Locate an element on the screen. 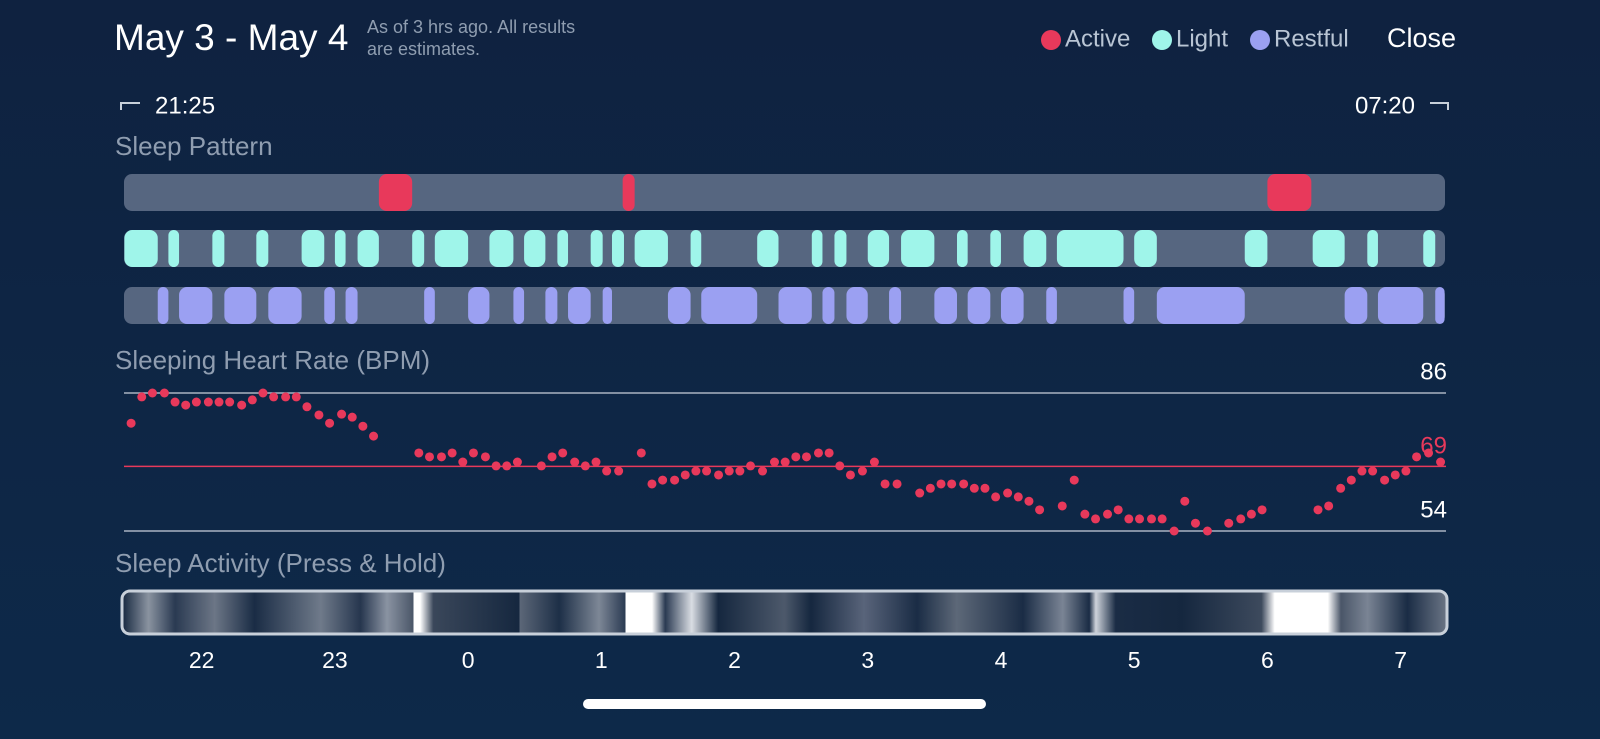  section-title: Sleep Activity (Press & Hold) is located at coordinates (280, 563).